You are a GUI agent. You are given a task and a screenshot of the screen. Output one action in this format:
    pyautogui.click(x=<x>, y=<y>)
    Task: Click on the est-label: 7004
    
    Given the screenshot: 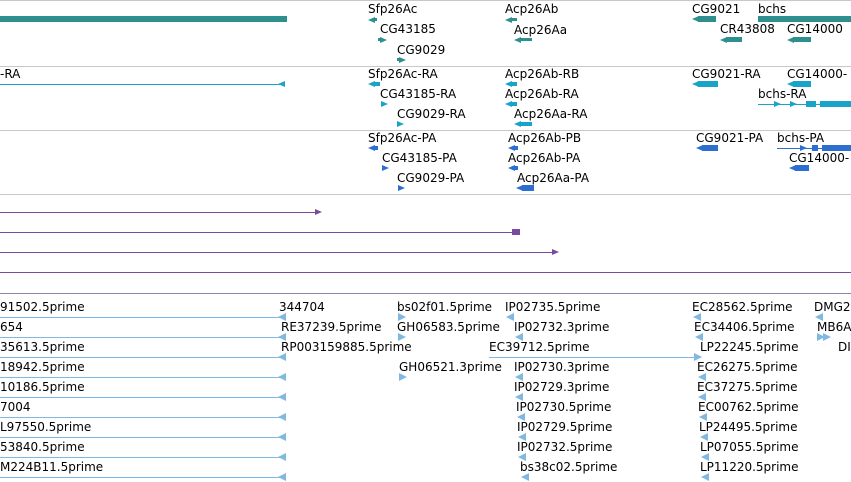 What is the action you would take?
    pyautogui.click(x=15, y=407)
    